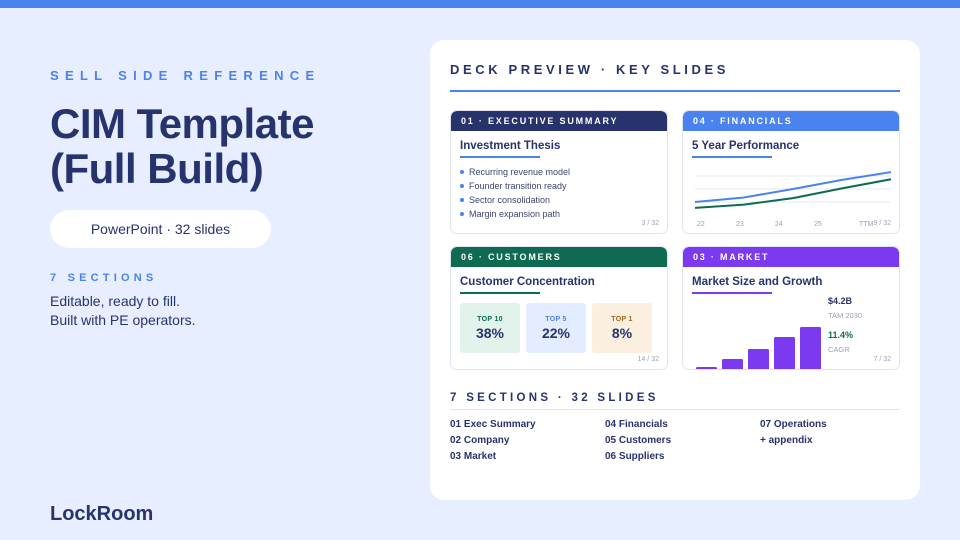 This screenshot has width=960, height=540. Describe the element at coordinates (841, 335) in the screenshot. I see `cagr-value: 11.4%` at that location.